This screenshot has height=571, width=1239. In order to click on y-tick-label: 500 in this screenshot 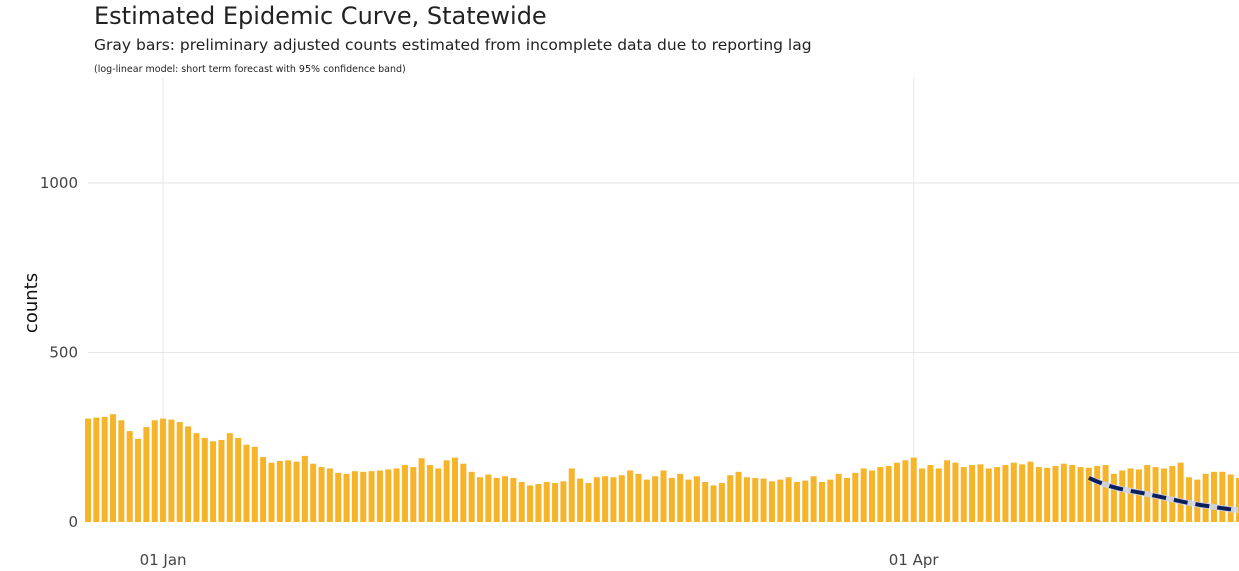, I will do `click(63, 353)`.